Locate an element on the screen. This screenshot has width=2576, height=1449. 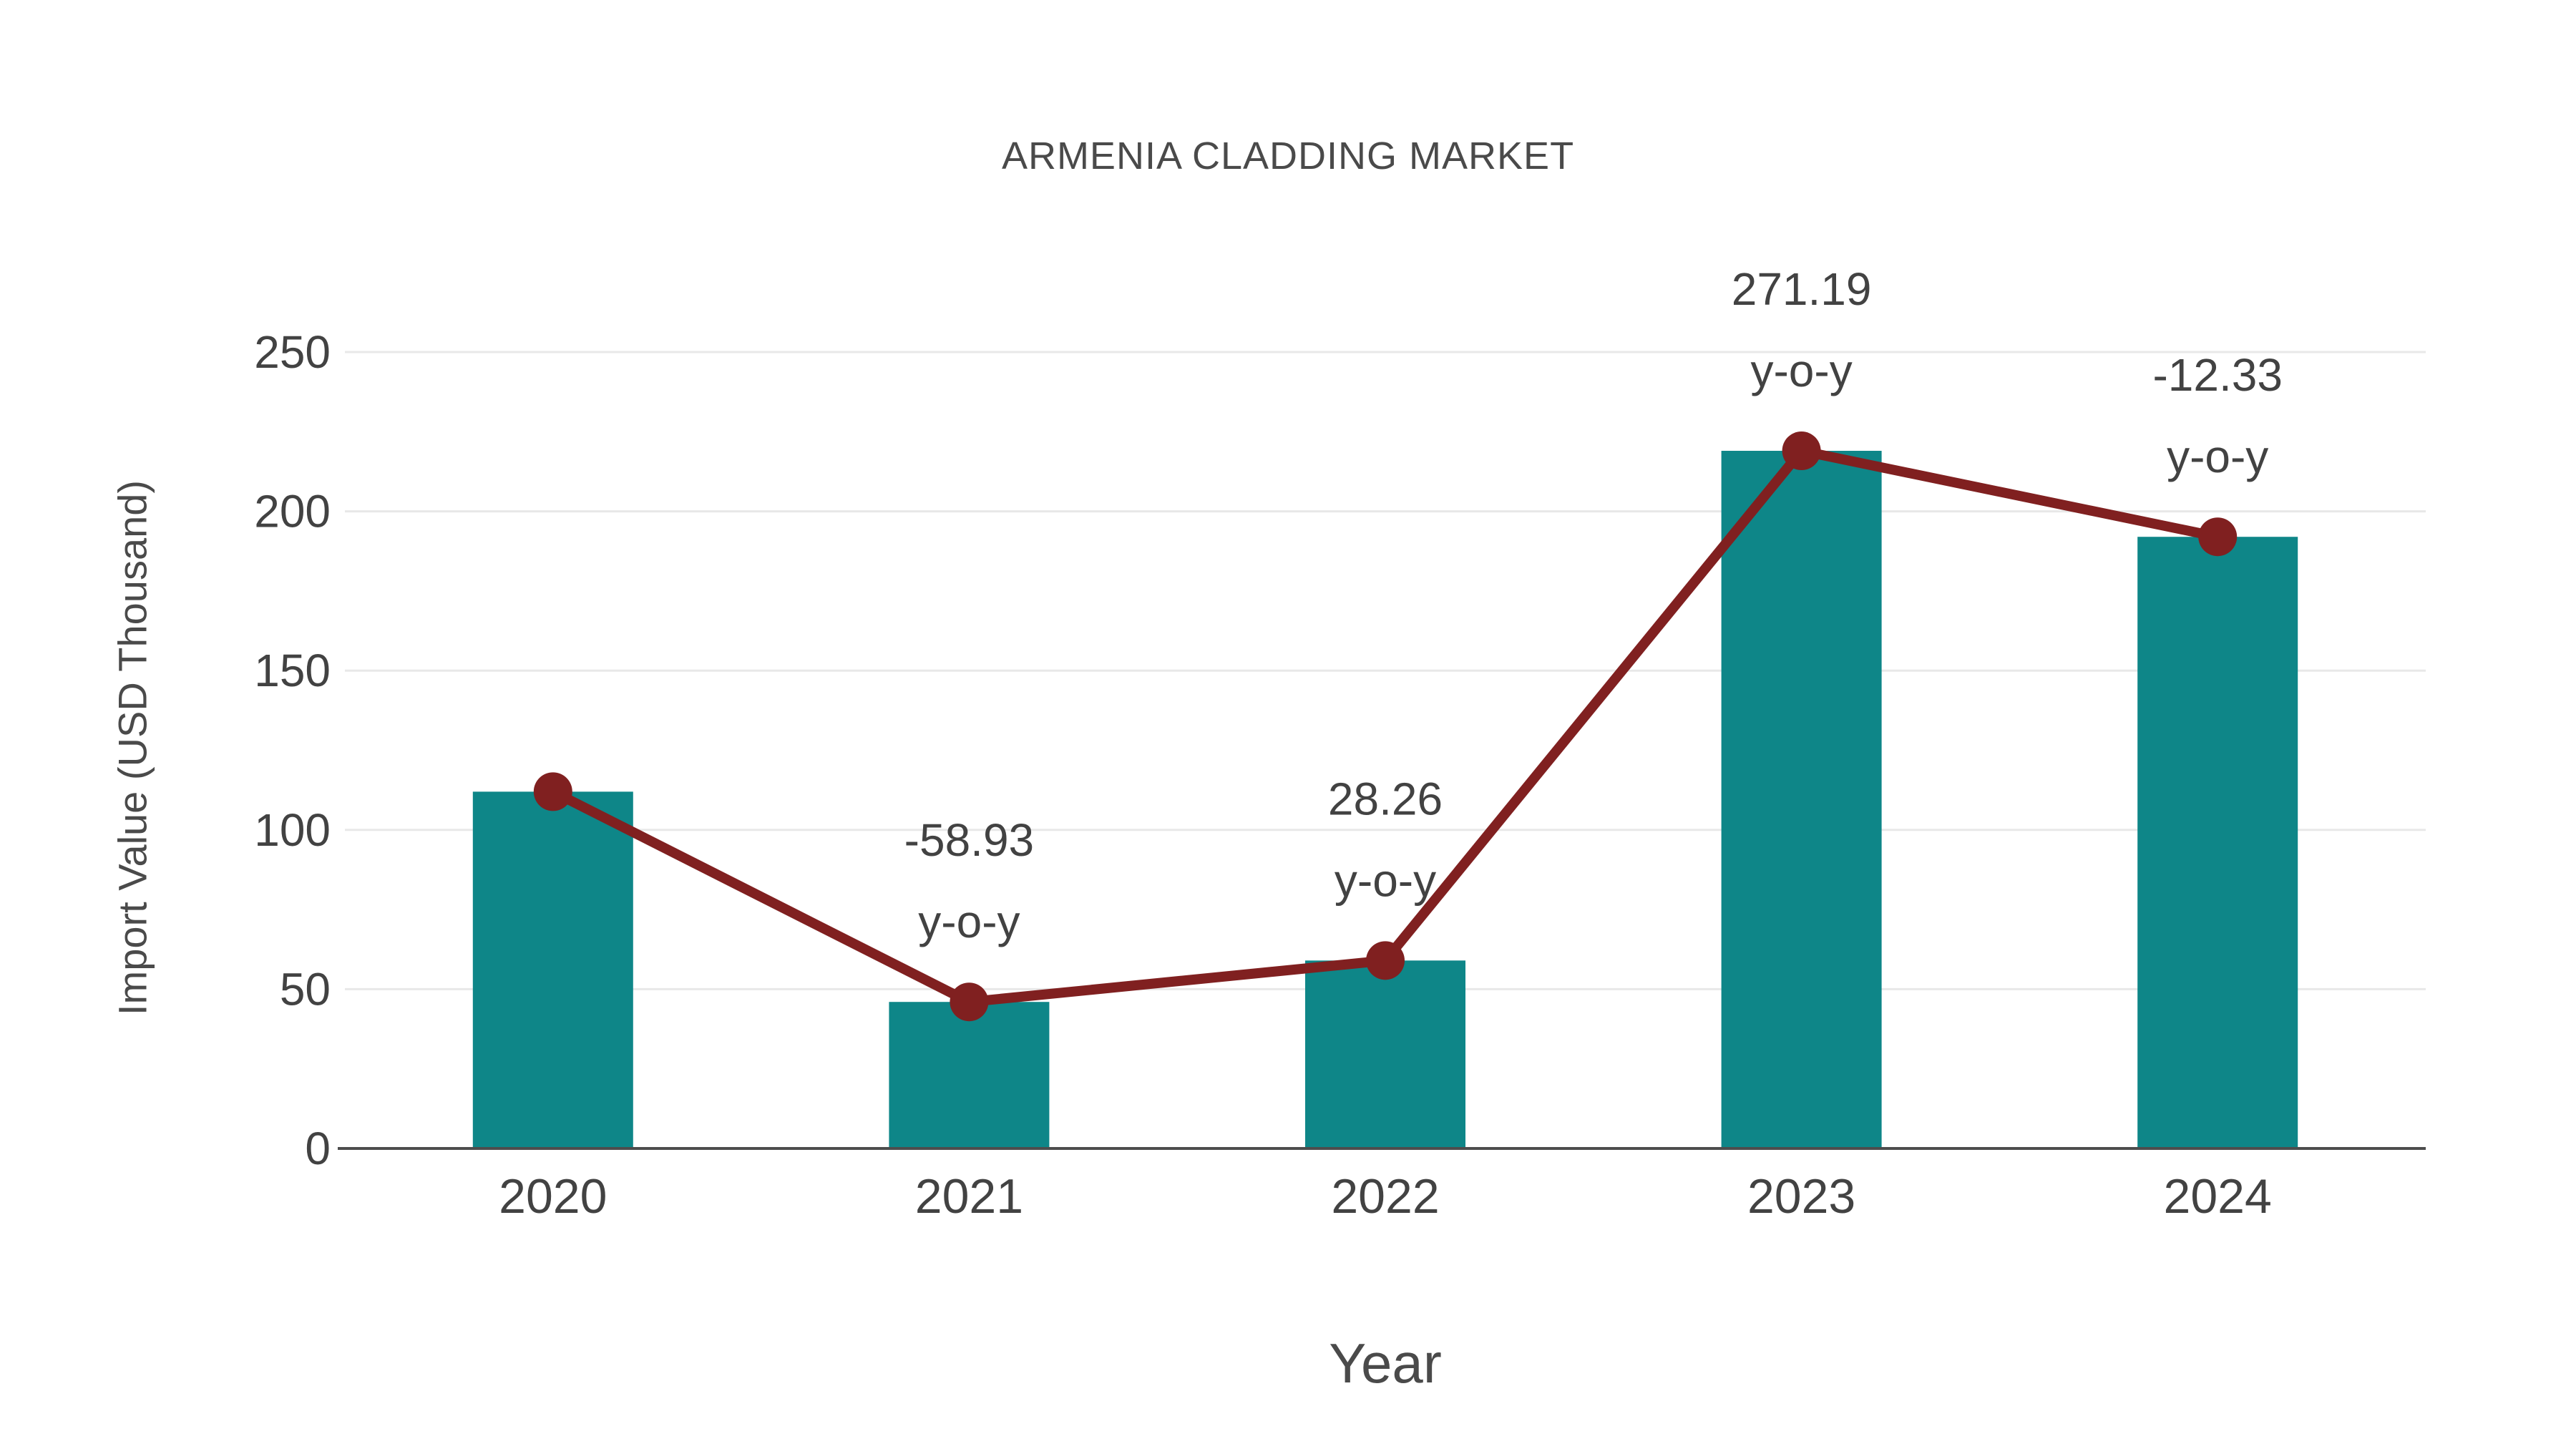
x-tick-label-2020: 2020 is located at coordinates (553, 1196).